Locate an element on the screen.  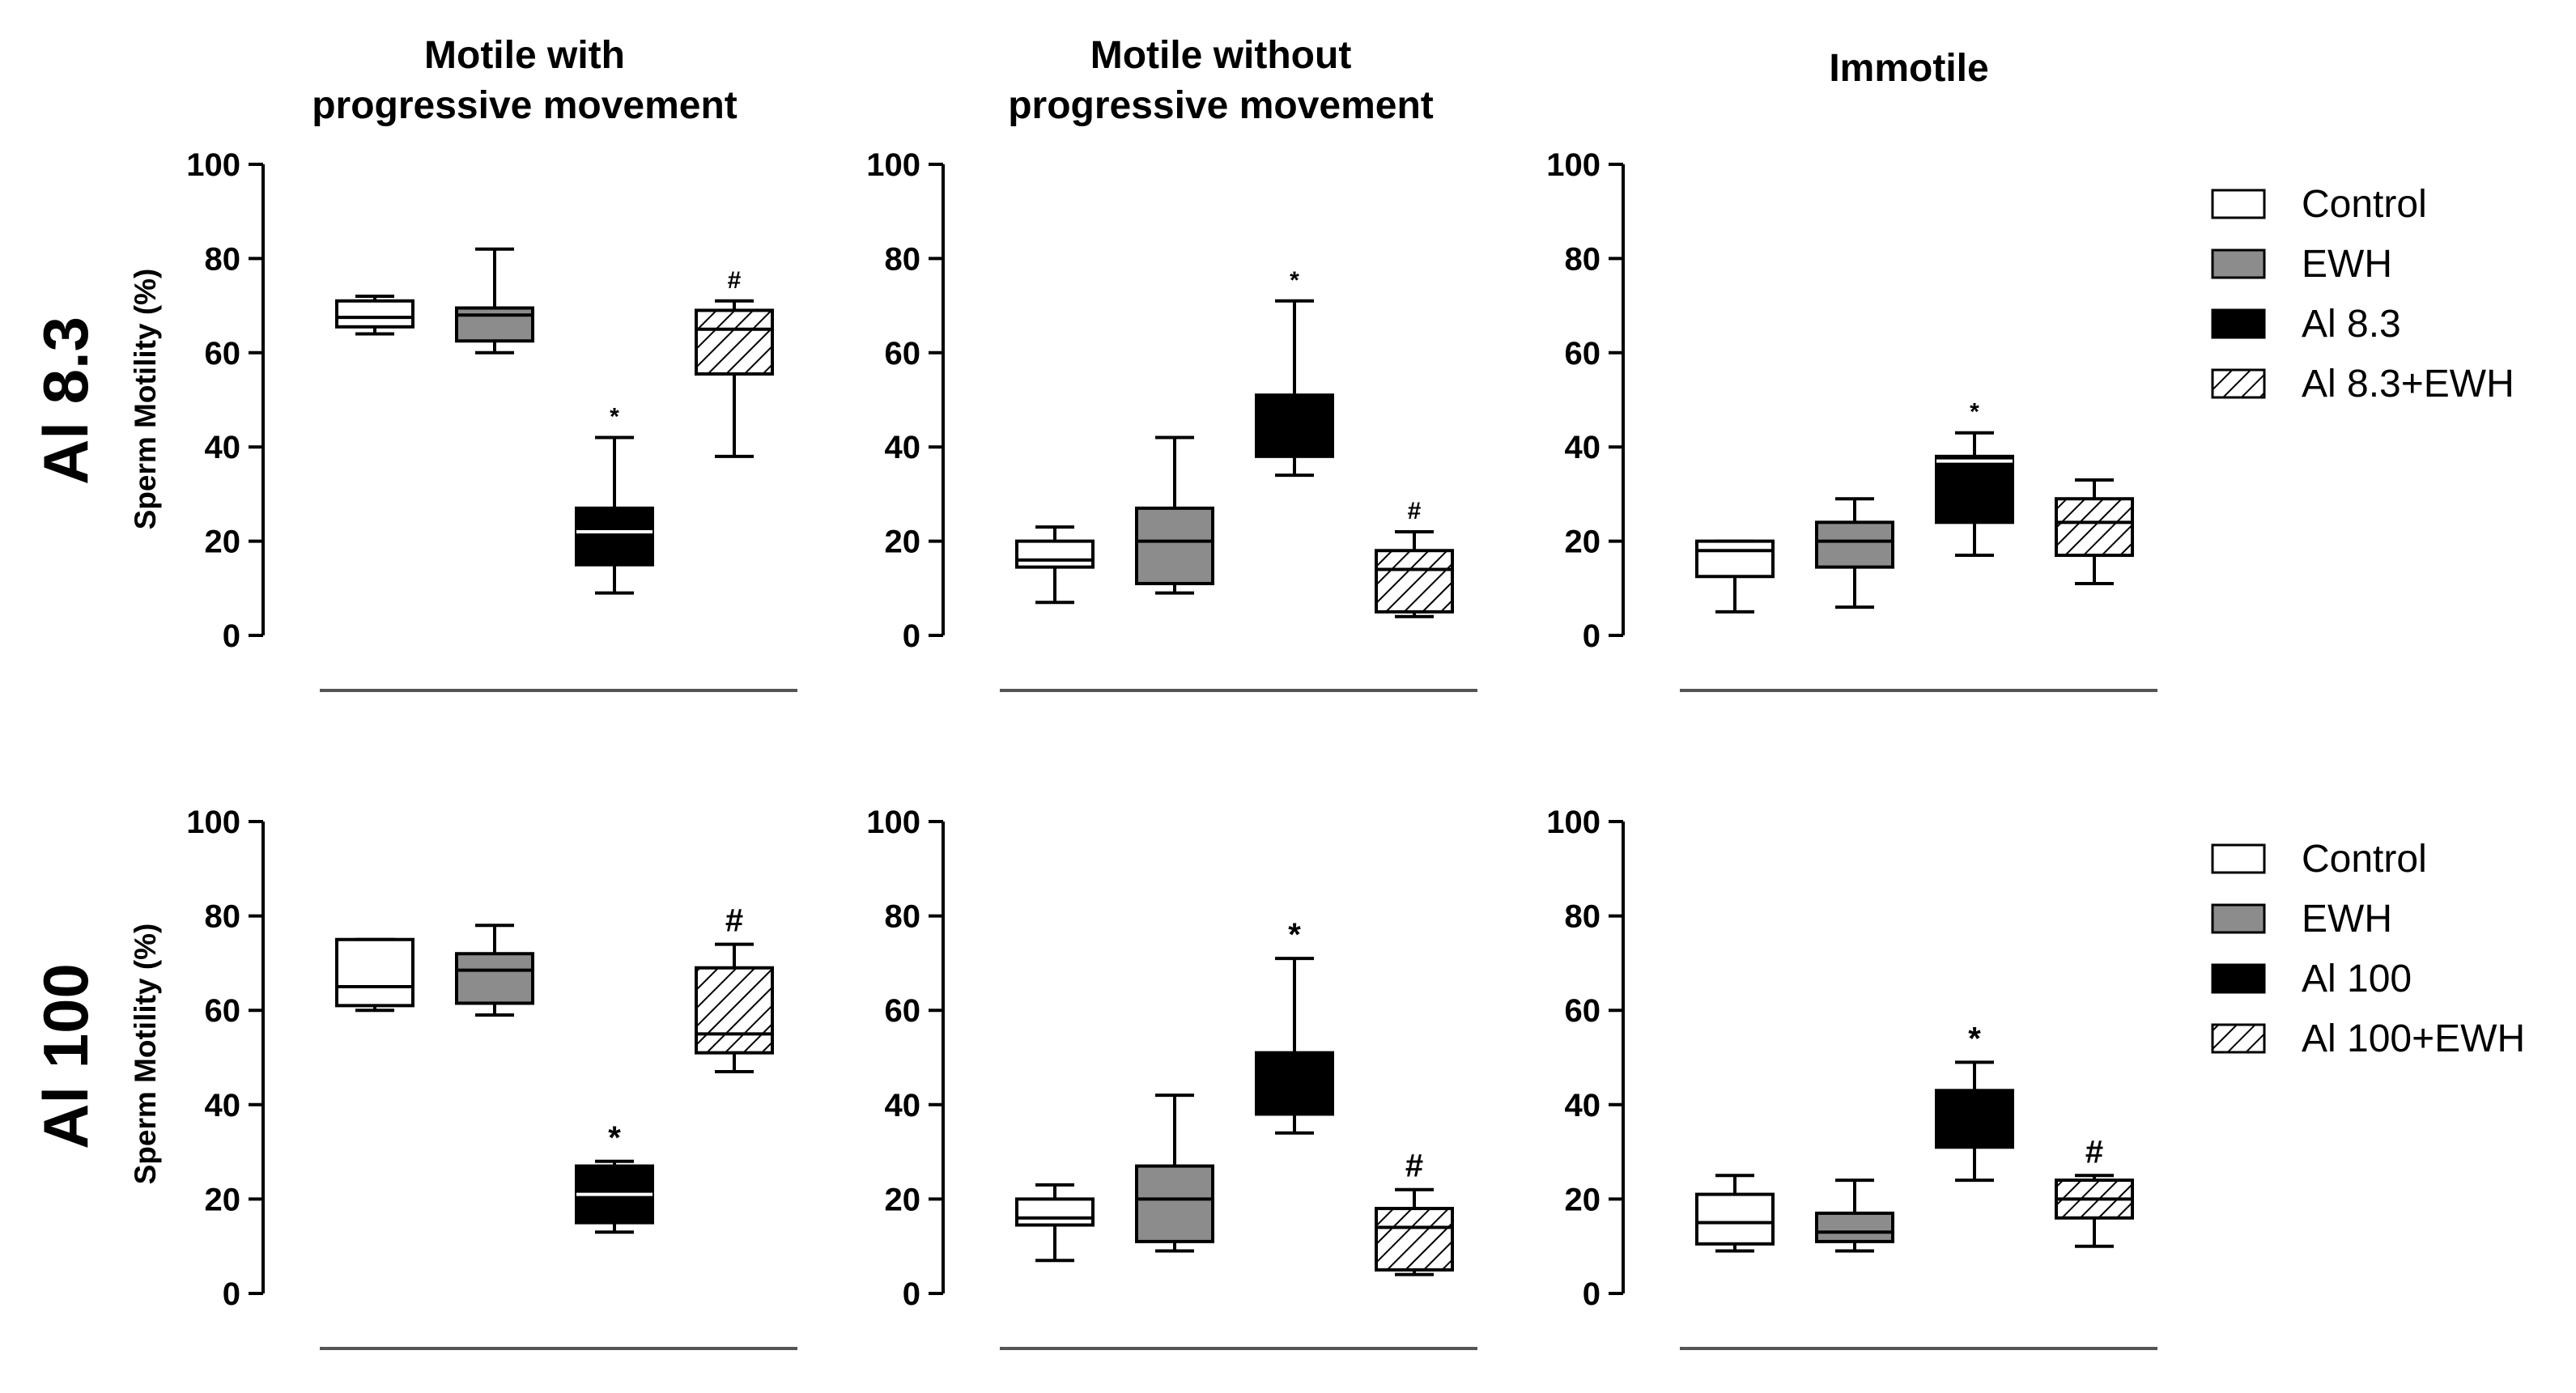
panel-row2-col1: 0 20 40 60 80 100 * # is located at coordinates (492, 1078).